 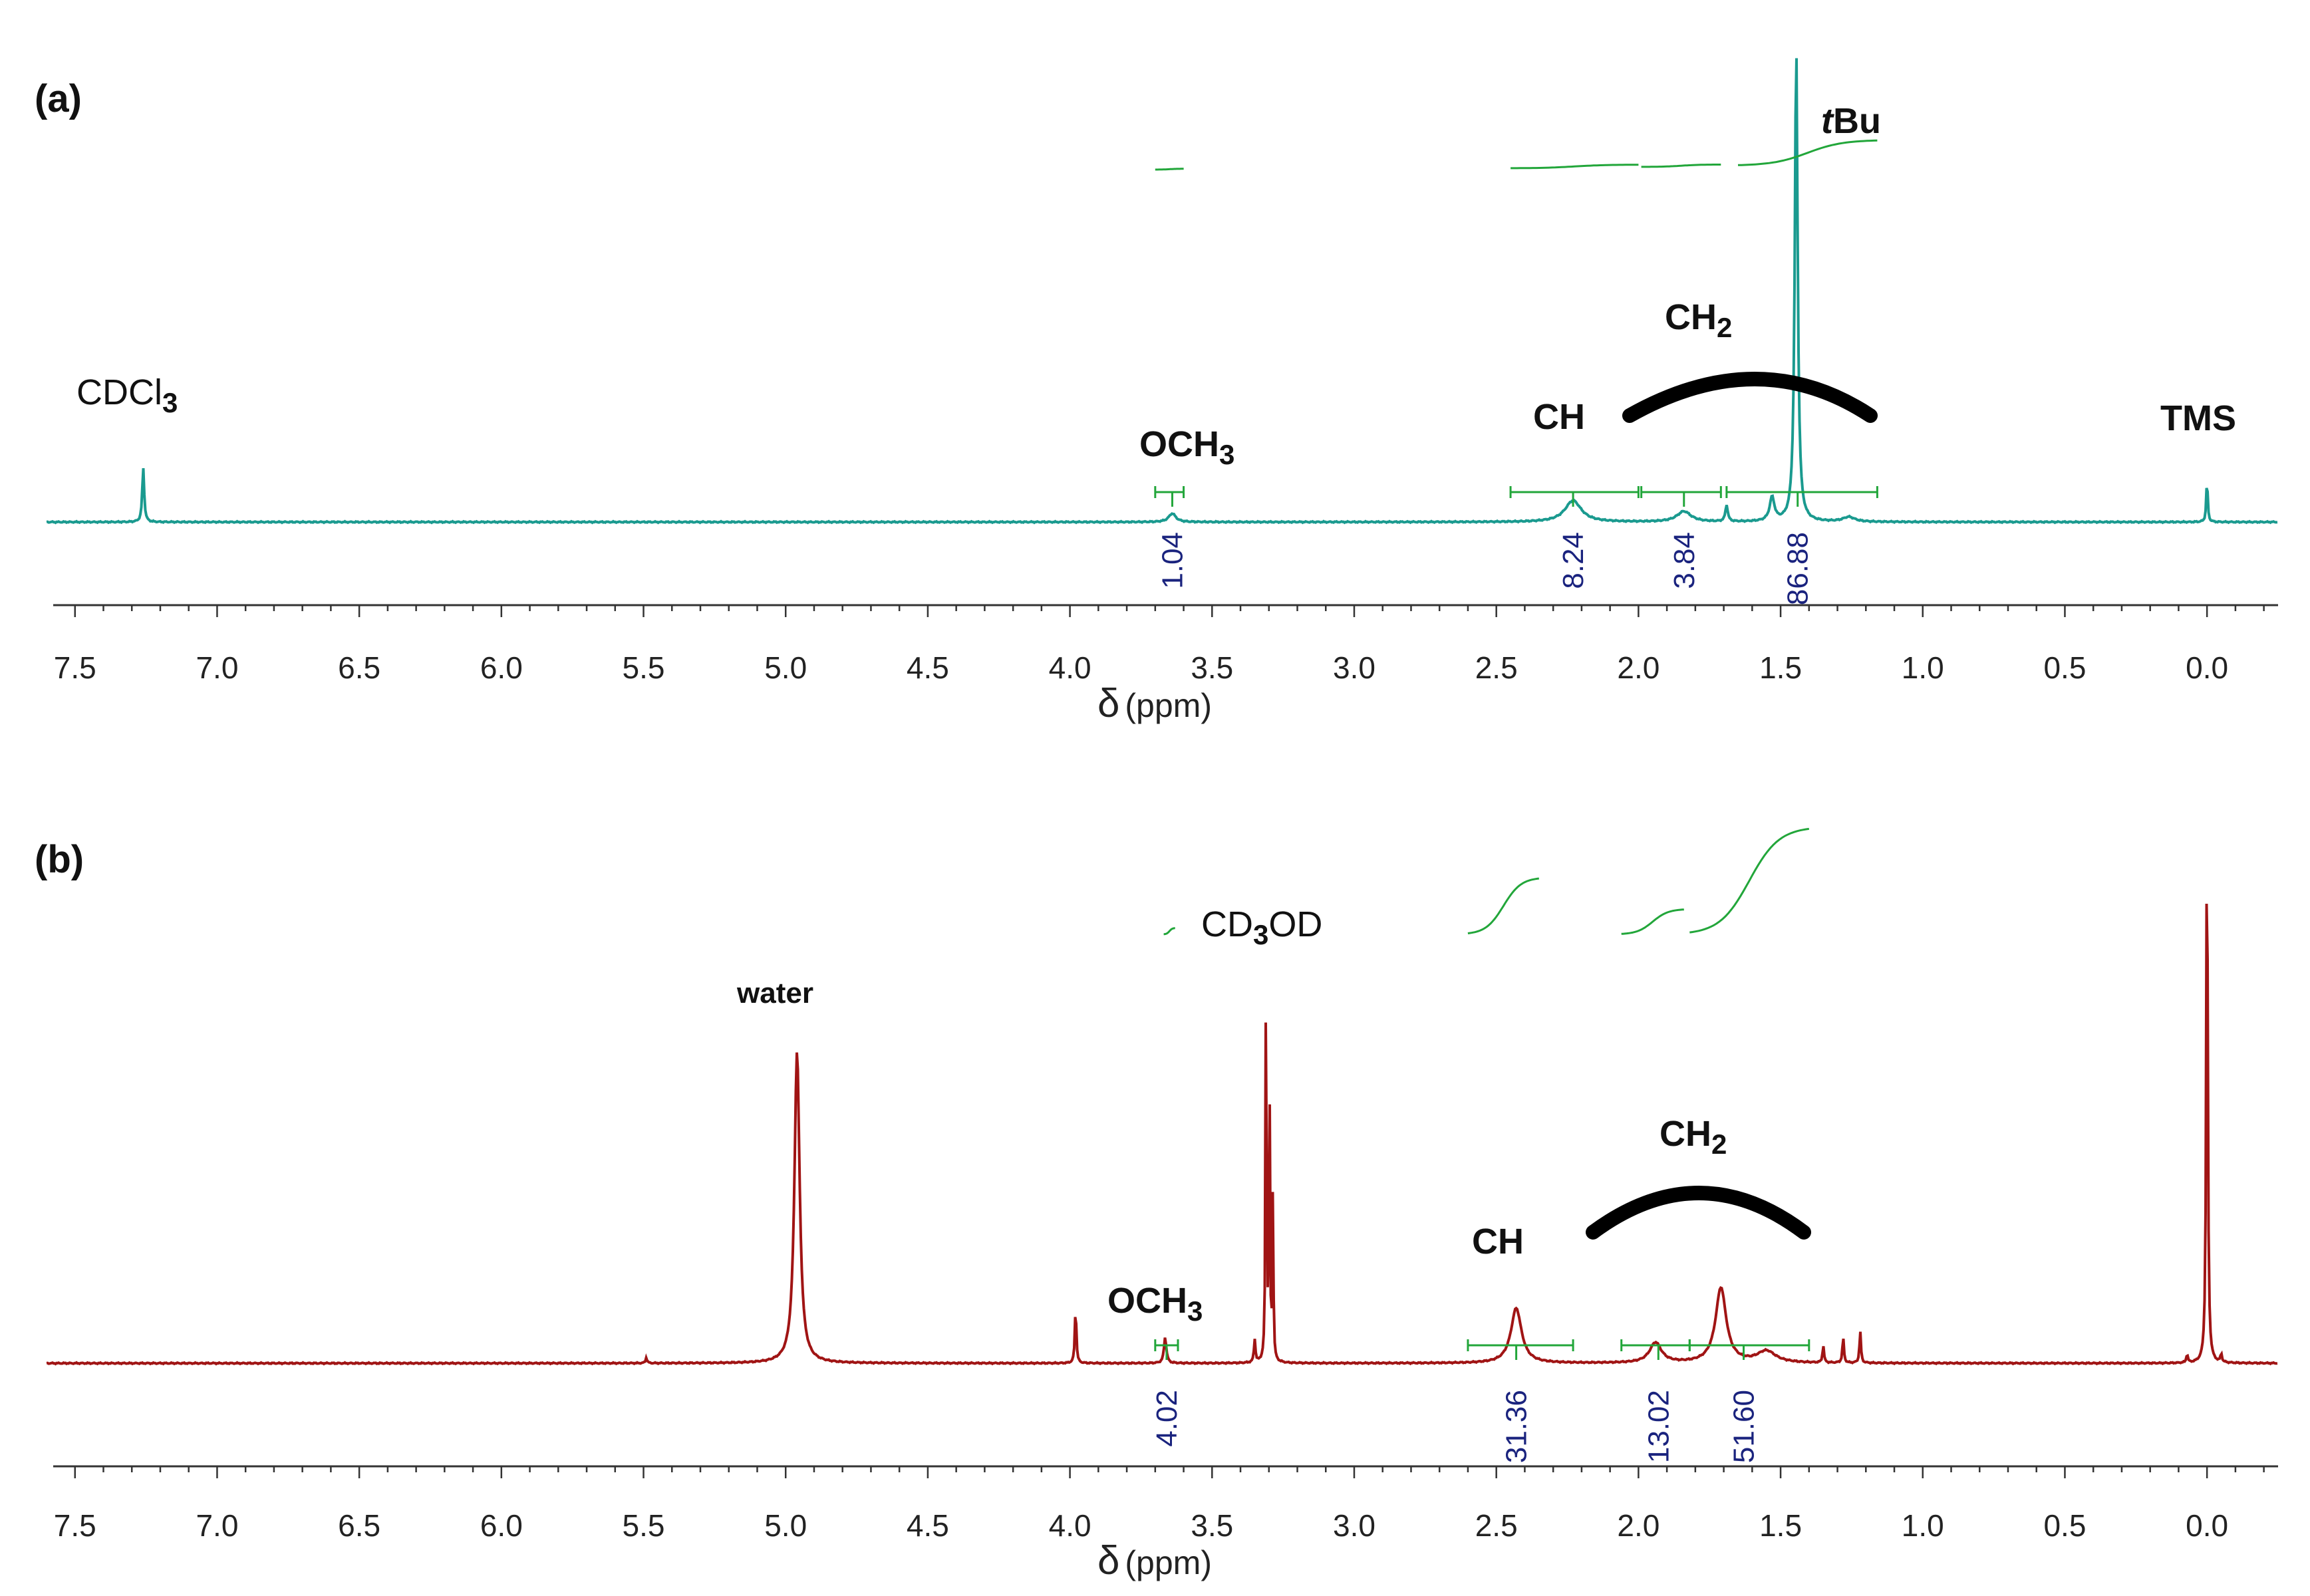 I want to click on tbu-label-a: tBu, so click(x=1851, y=121).